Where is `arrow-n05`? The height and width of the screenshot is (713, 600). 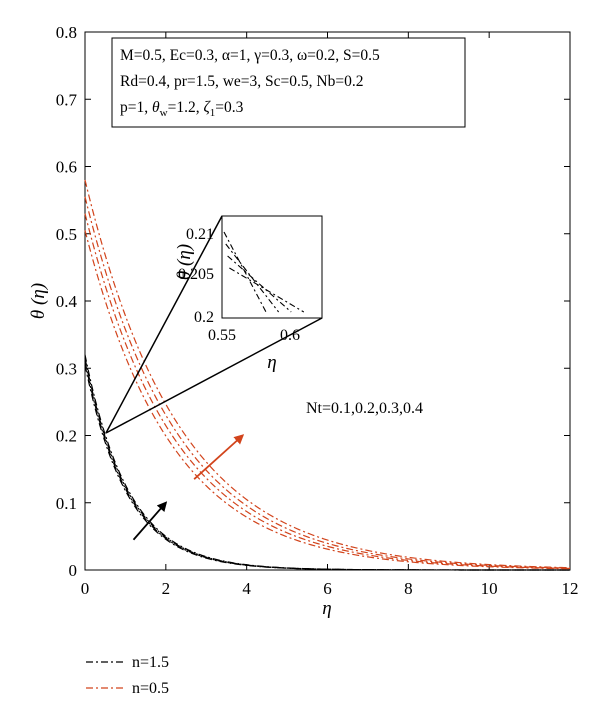
arrow-n05 is located at coordinates (219, 457).